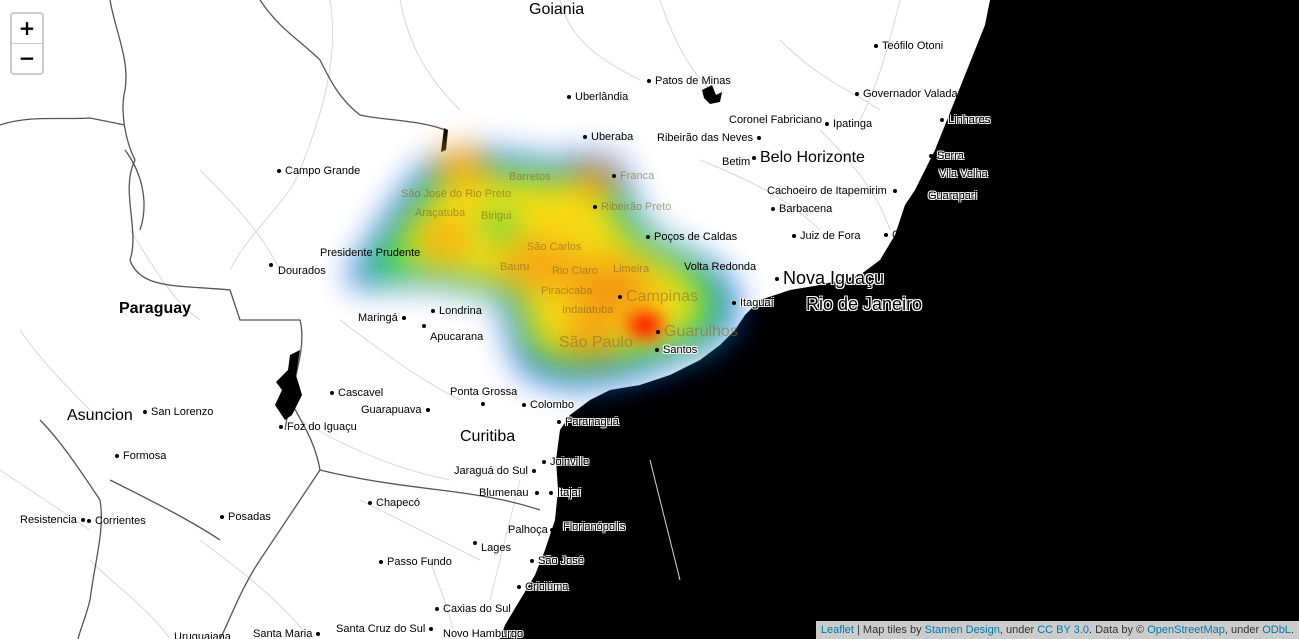 The height and width of the screenshot is (639, 1299). Describe the element at coordinates (473, 609) in the screenshot. I see `city-label: Caxias do Sul` at that location.